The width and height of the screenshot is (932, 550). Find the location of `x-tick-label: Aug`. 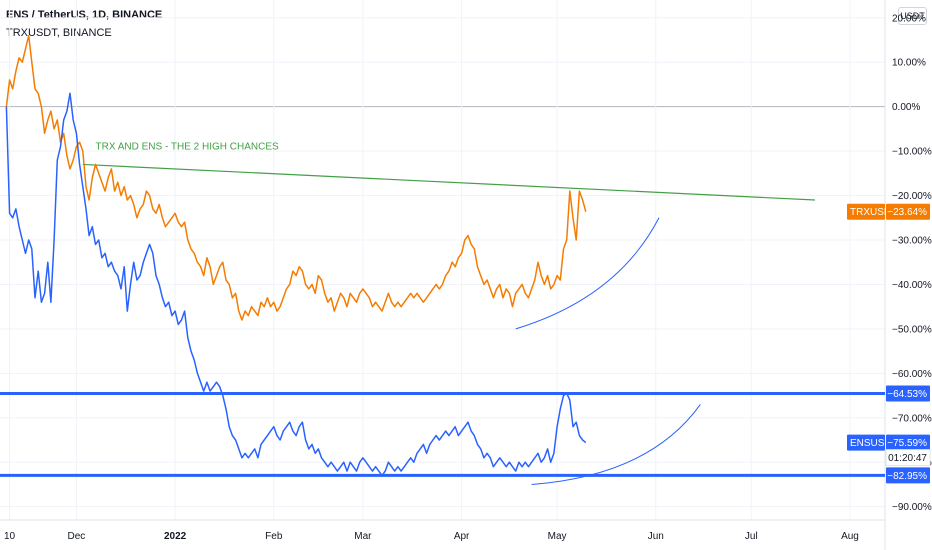

x-tick-label: Aug is located at coordinates (850, 536).